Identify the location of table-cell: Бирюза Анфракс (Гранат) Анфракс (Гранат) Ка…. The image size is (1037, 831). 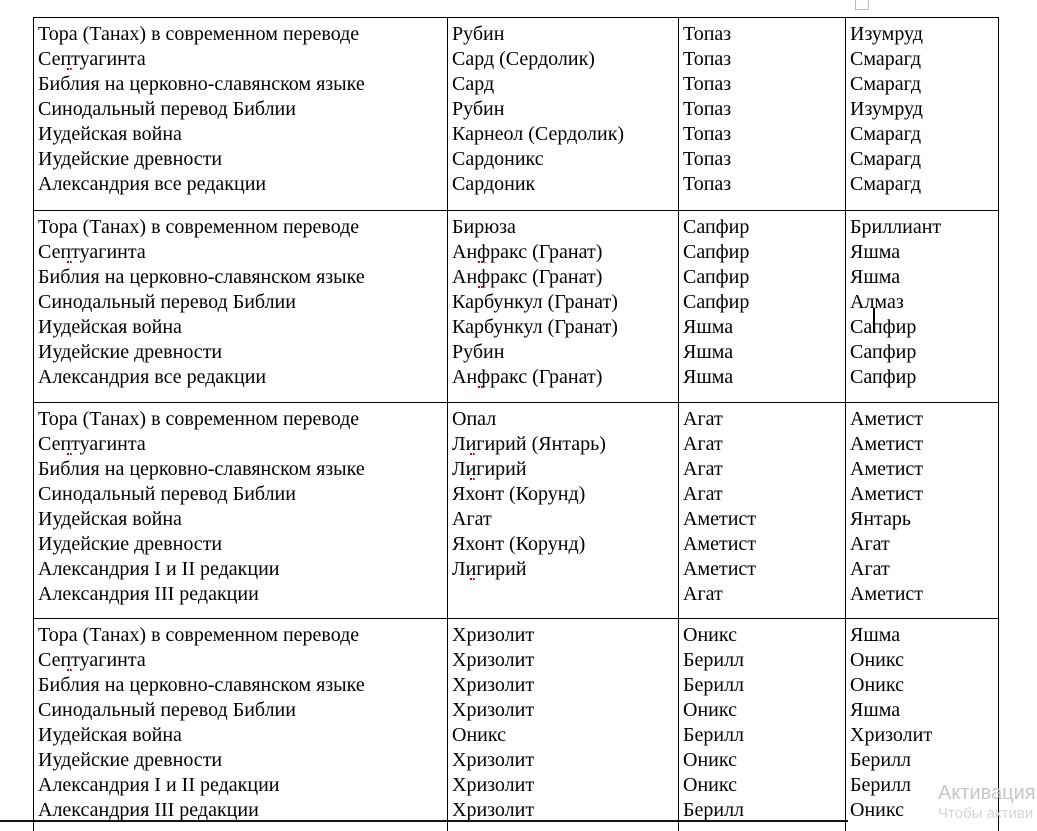
(563, 306).